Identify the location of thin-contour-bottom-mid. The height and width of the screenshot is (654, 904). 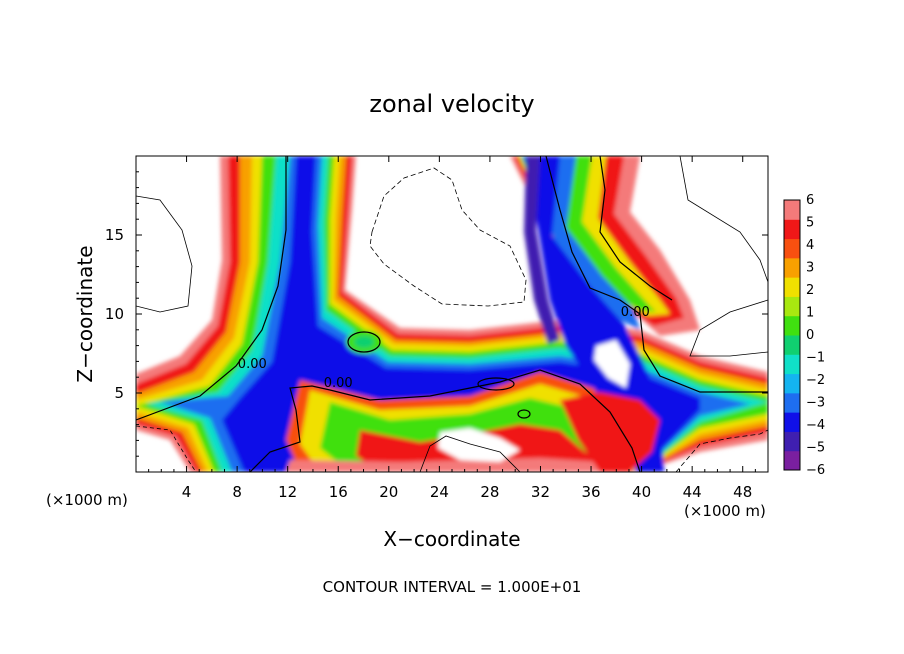
(470, 453).